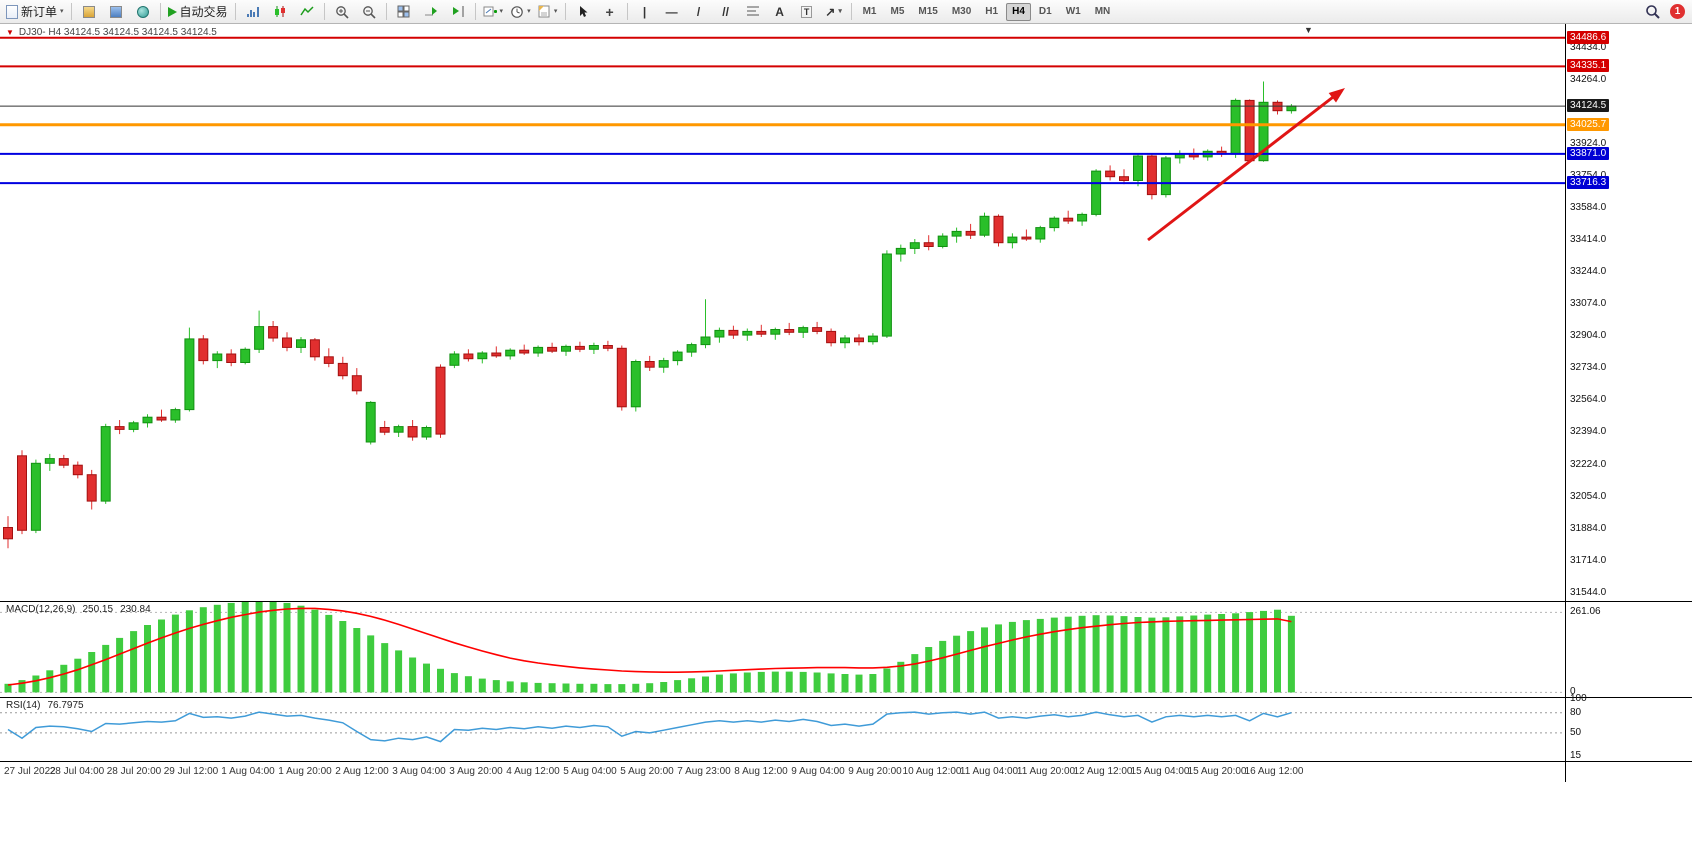 The height and width of the screenshot is (846, 1692). Describe the element at coordinates (1588, 368) in the screenshot. I see `price-axis-label: 32734.0` at that location.